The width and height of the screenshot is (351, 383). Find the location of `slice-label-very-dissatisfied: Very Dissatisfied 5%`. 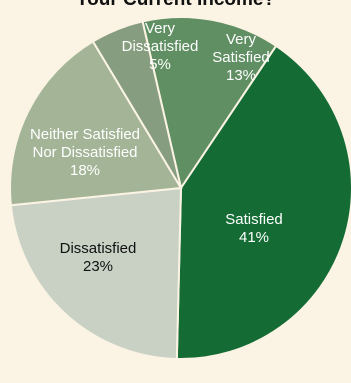

slice-label-very-dissatisfied: Very Dissatisfied 5% is located at coordinates (160, 46).